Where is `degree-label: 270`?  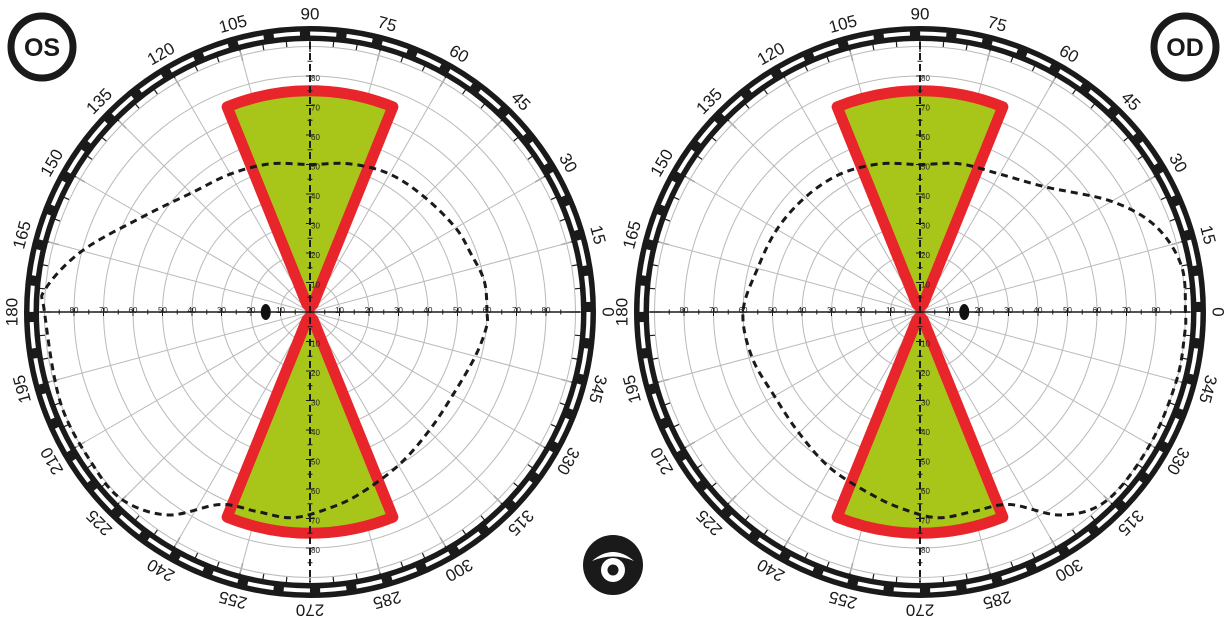 degree-label: 270 is located at coordinates (920, 610).